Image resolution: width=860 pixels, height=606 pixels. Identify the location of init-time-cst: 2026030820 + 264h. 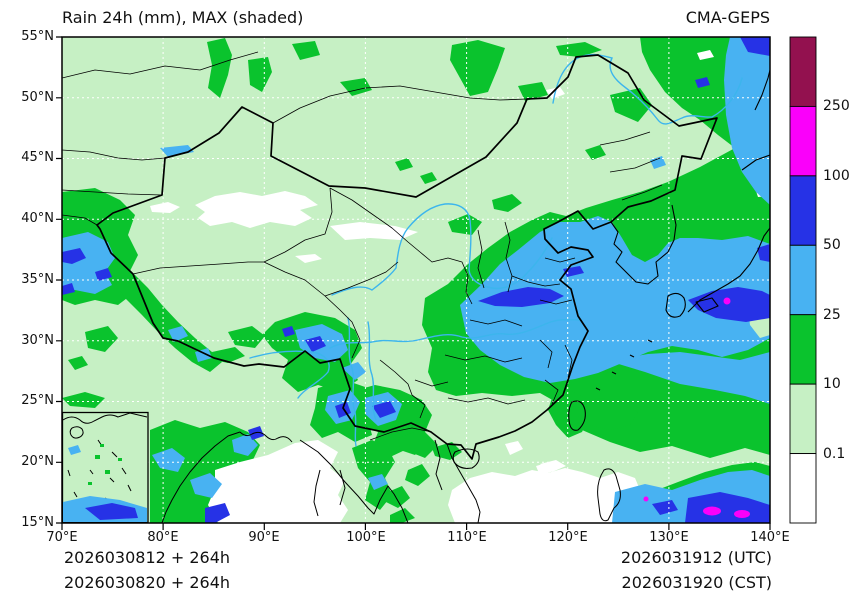
(147, 582).